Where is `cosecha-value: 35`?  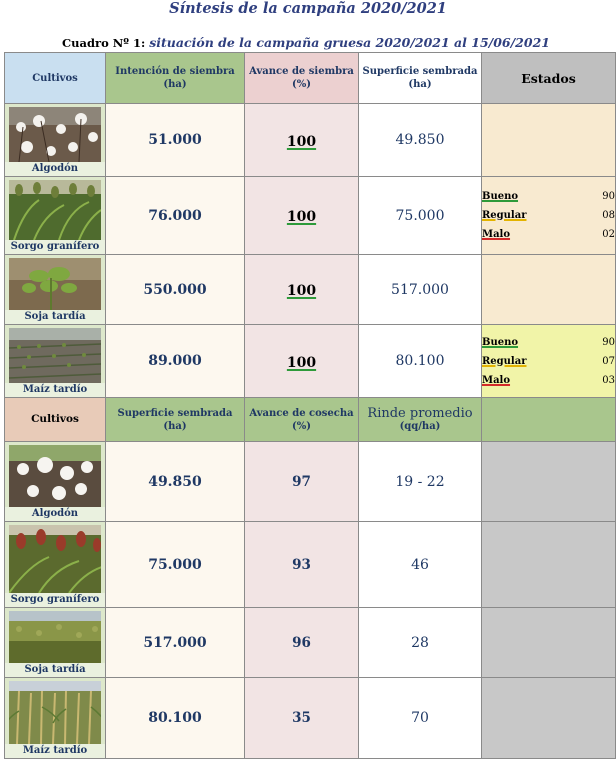 cosecha-value: 35 is located at coordinates (301, 718).